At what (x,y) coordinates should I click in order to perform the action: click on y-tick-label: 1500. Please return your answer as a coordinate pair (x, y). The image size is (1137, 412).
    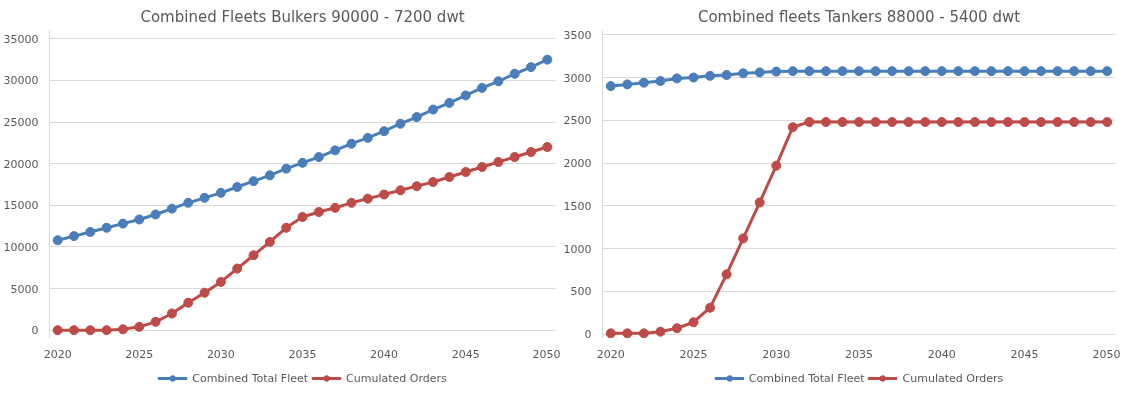
    Looking at the image, I should click on (577, 206).